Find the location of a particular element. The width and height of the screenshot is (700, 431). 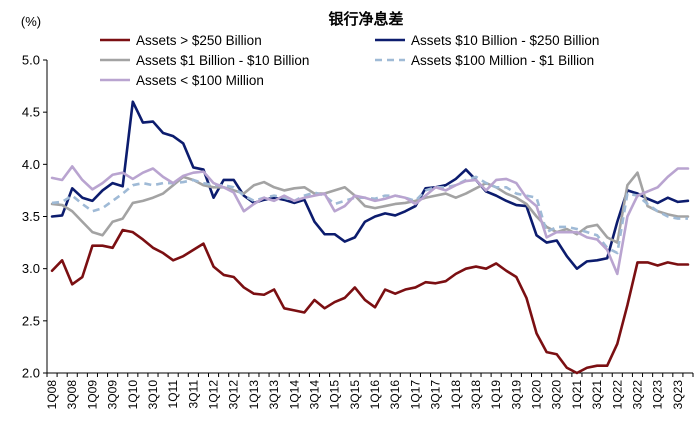

x-tick-label: 1Q20 is located at coordinates (537, 395).